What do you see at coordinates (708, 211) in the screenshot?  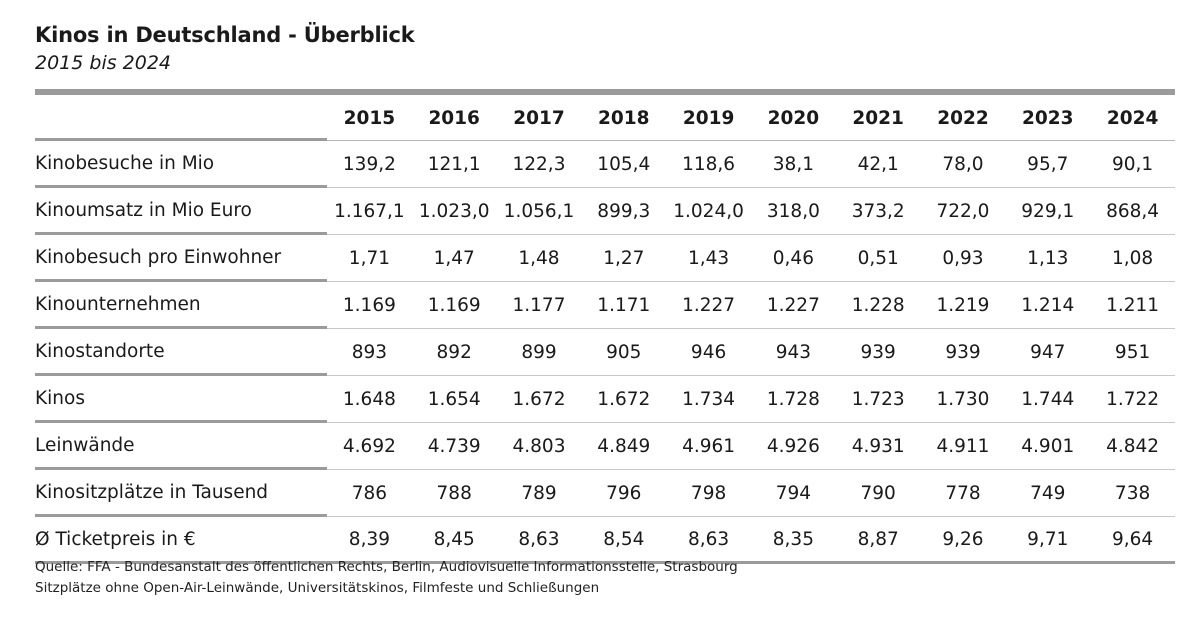 I see `table-cell: 1.024,0` at bounding box center [708, 211].